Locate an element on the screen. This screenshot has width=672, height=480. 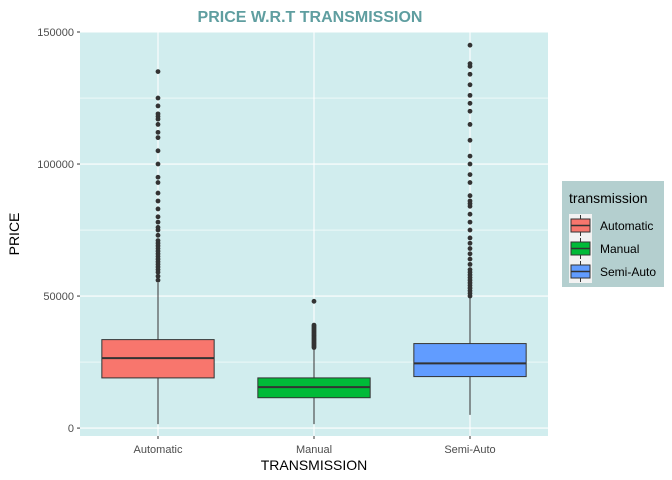
box-automatic is located at coordinates (158, 247).